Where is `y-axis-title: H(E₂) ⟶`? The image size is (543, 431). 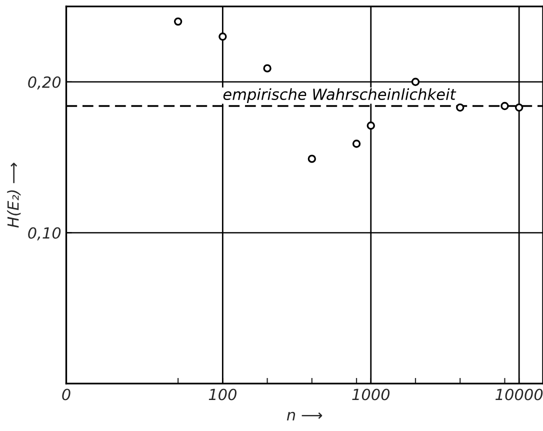
y-axis-title: H(E₂) ⟶ is located at coordinates (14, 195).